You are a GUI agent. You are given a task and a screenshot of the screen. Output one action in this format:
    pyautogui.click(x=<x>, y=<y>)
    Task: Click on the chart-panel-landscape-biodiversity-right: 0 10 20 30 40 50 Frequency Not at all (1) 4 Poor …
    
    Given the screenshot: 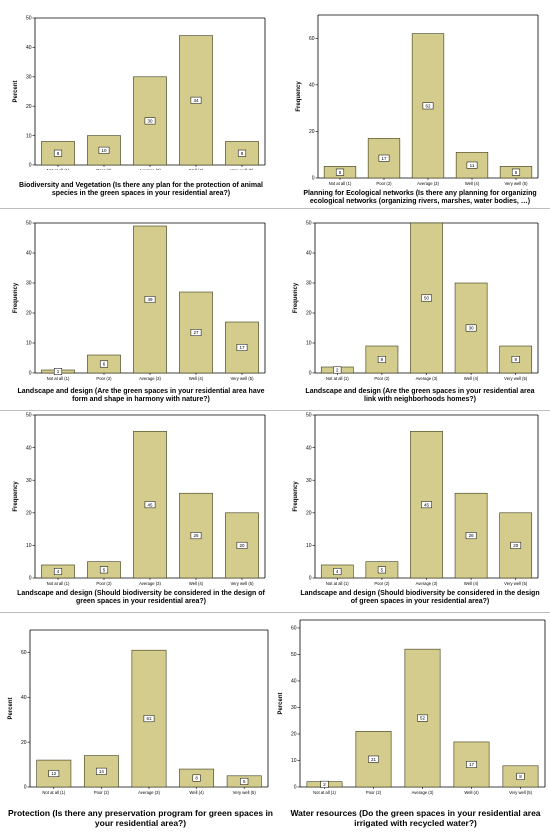 What is the action you would take?
    pyautogui.click(x=412, y=511)
    